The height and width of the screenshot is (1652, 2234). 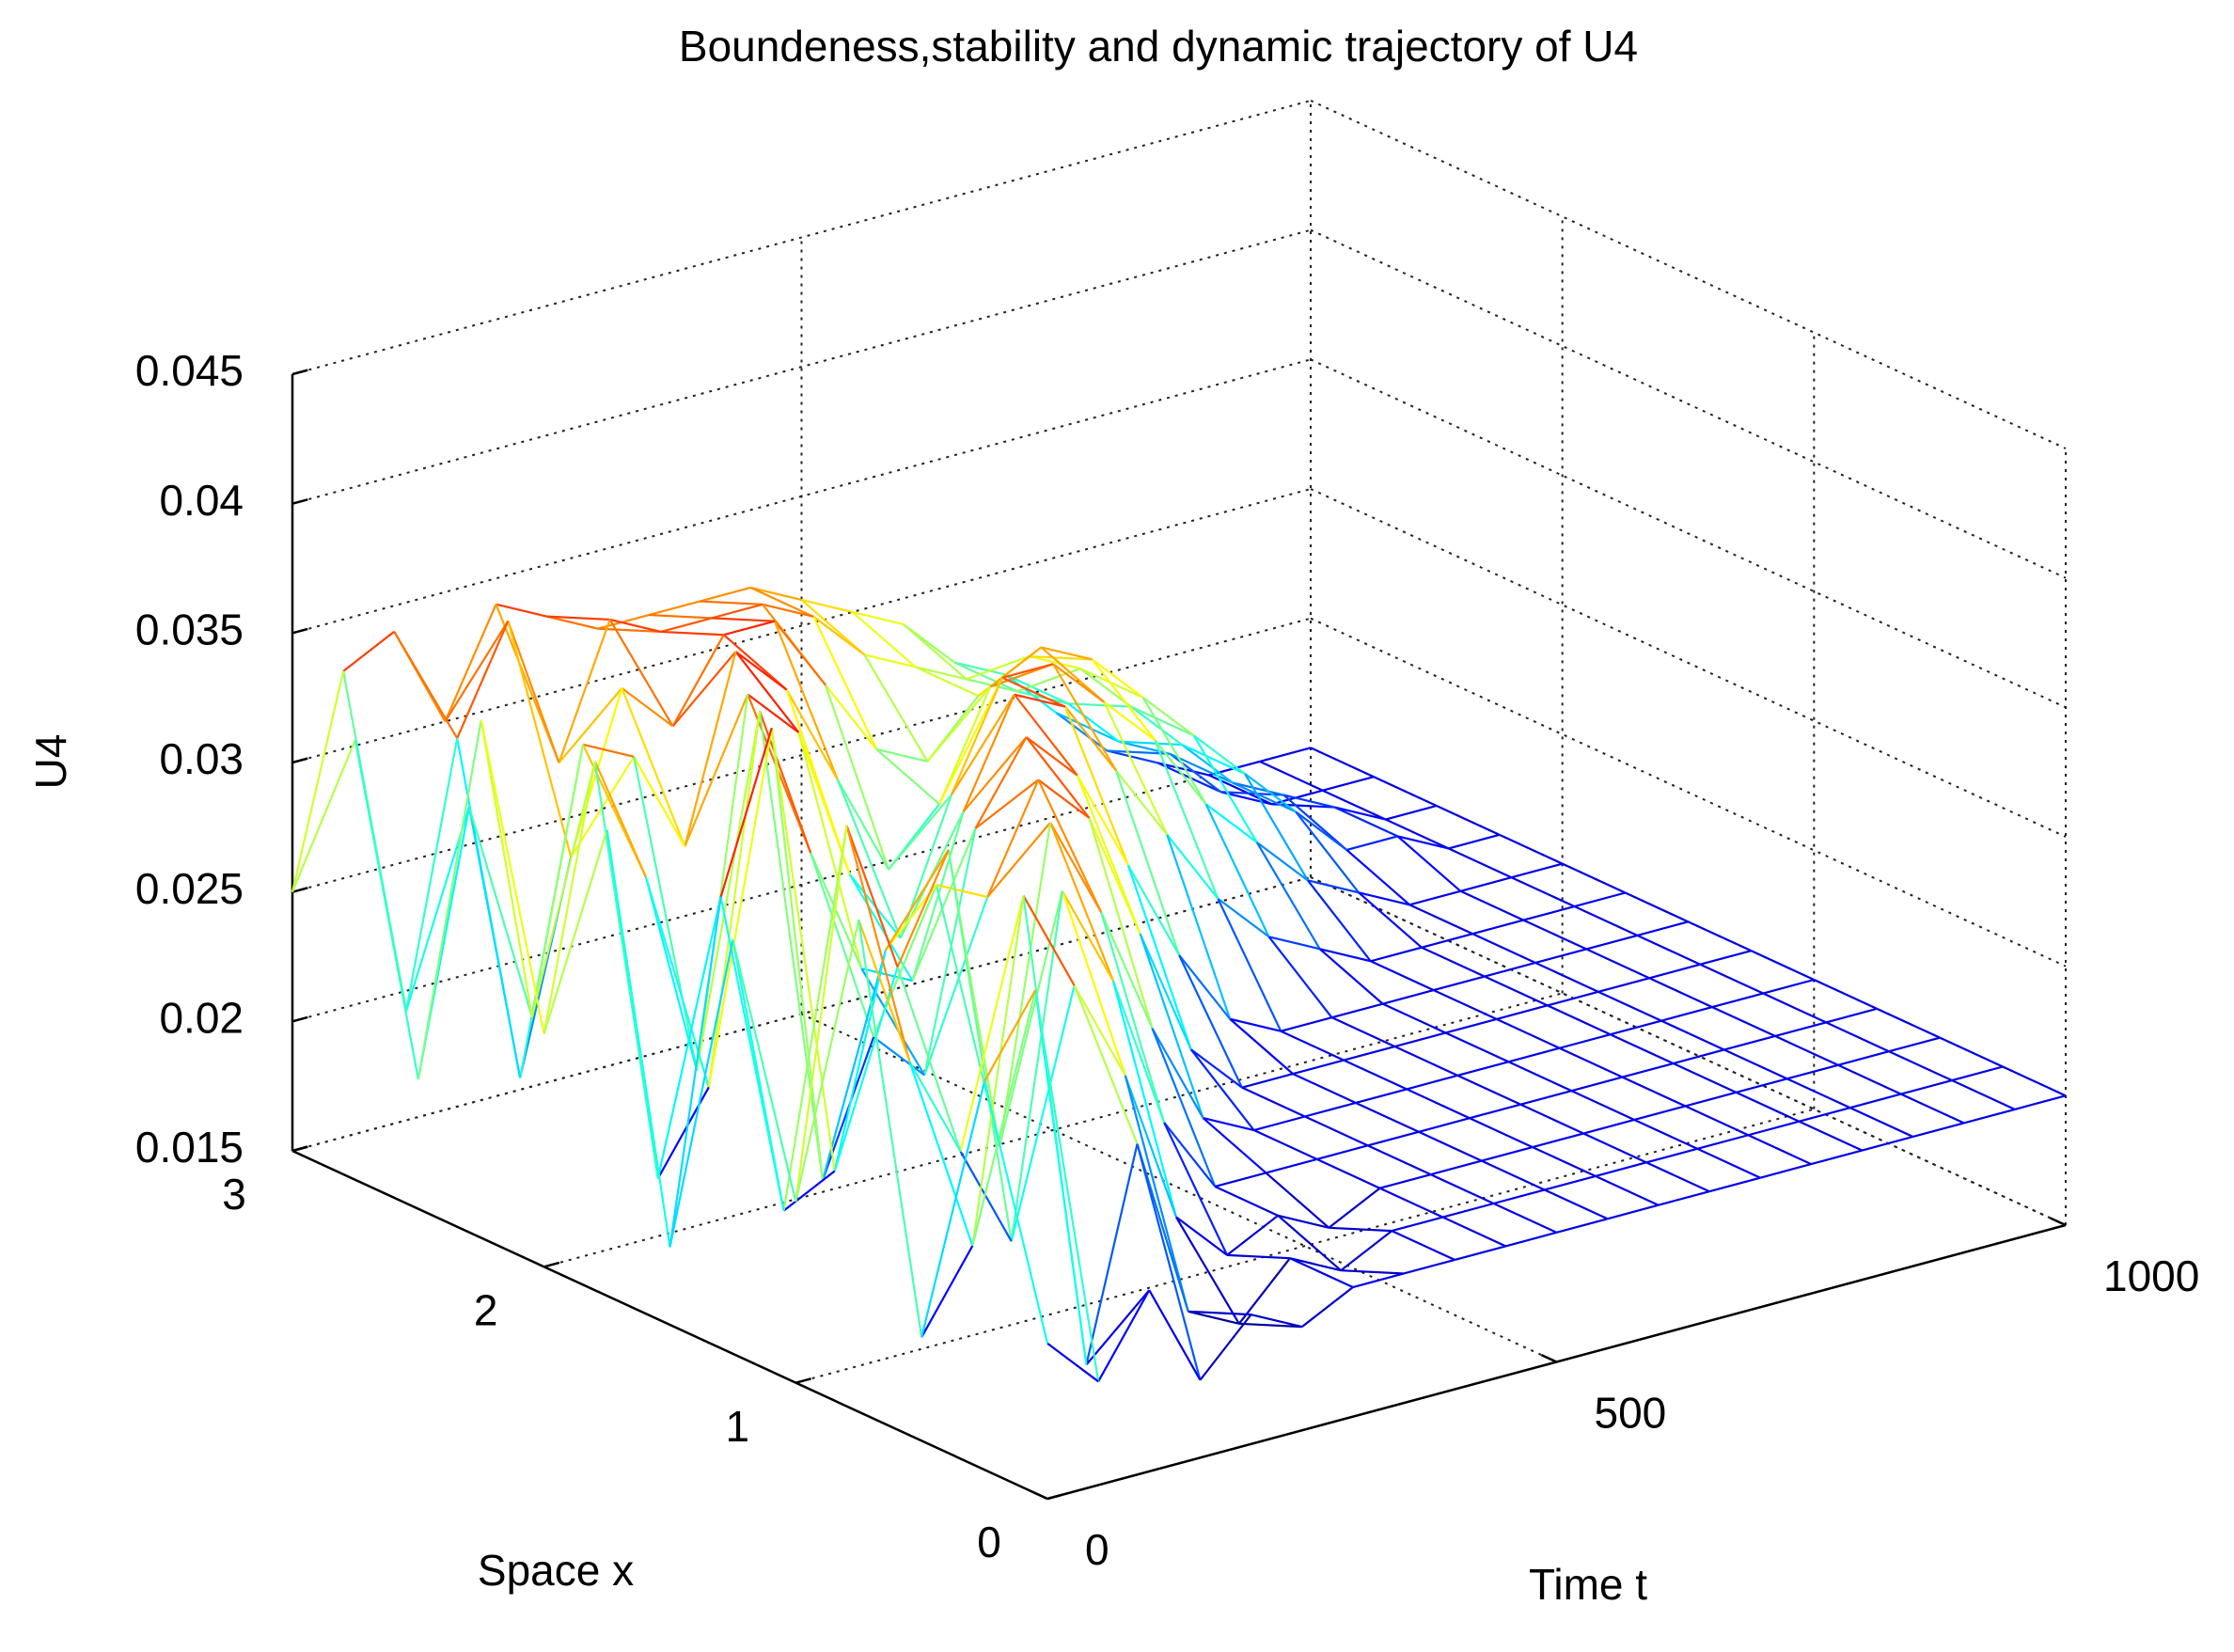 What do you see at coordinates (2151, 1276) in the screenshot?
I see `y-tick-label: 1000` at bounding box center [2151, 1276].